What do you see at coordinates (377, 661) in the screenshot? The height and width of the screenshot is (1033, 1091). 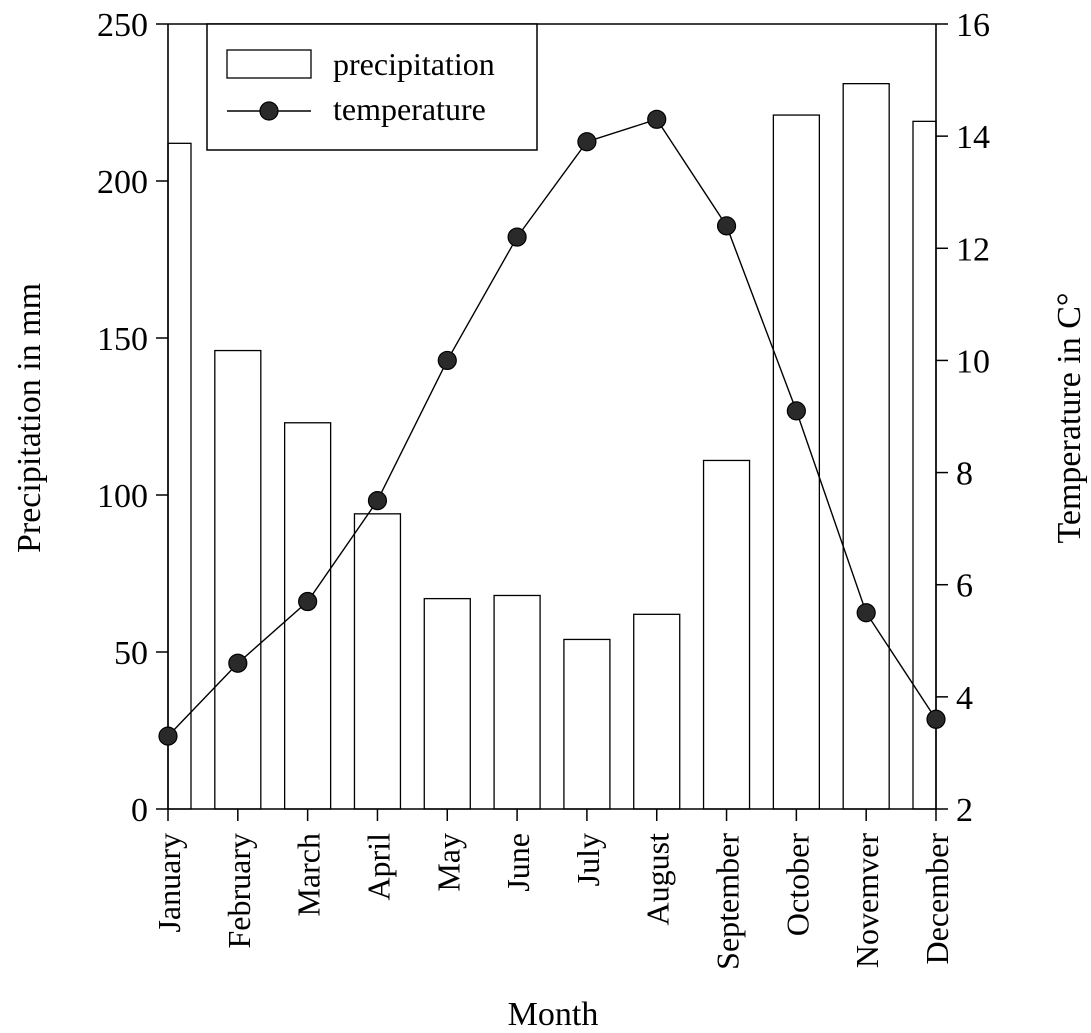 I see `precipitation-bar-april` at bounding box center [377, 661].